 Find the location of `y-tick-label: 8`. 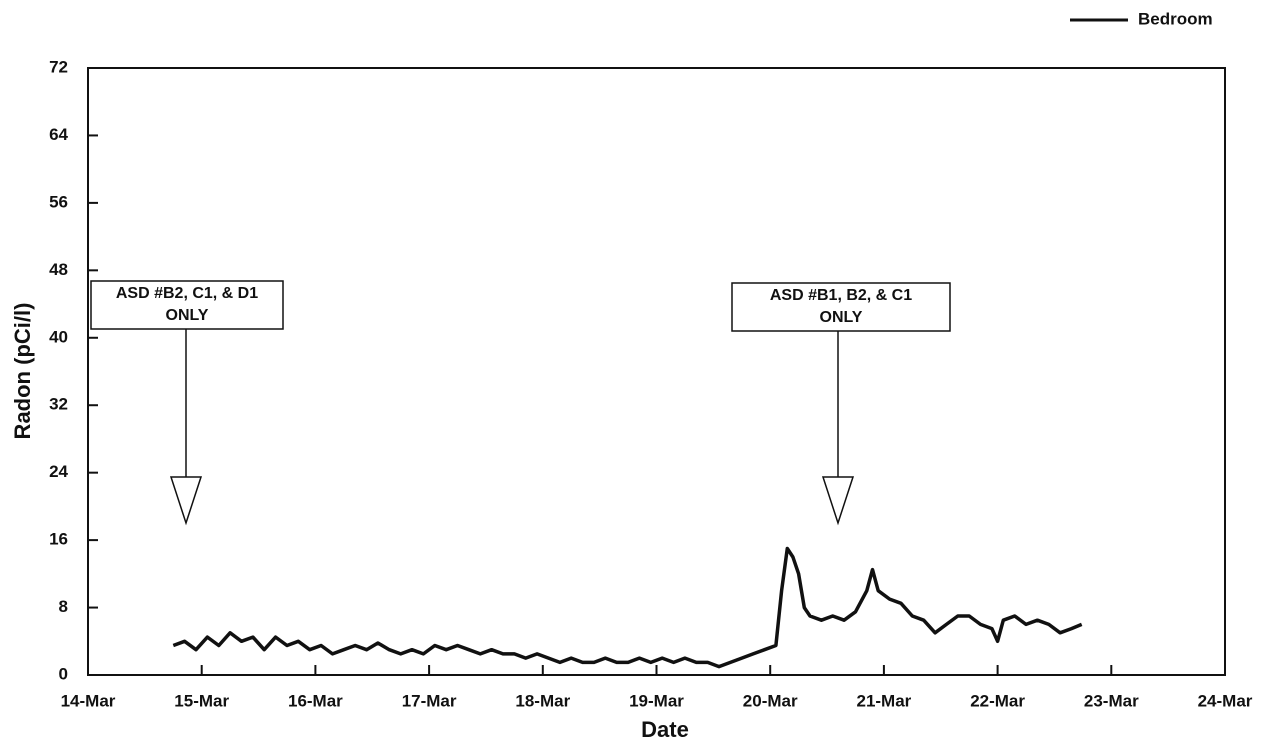

y-tick-label: 8 is located at coordinates (63, 606).